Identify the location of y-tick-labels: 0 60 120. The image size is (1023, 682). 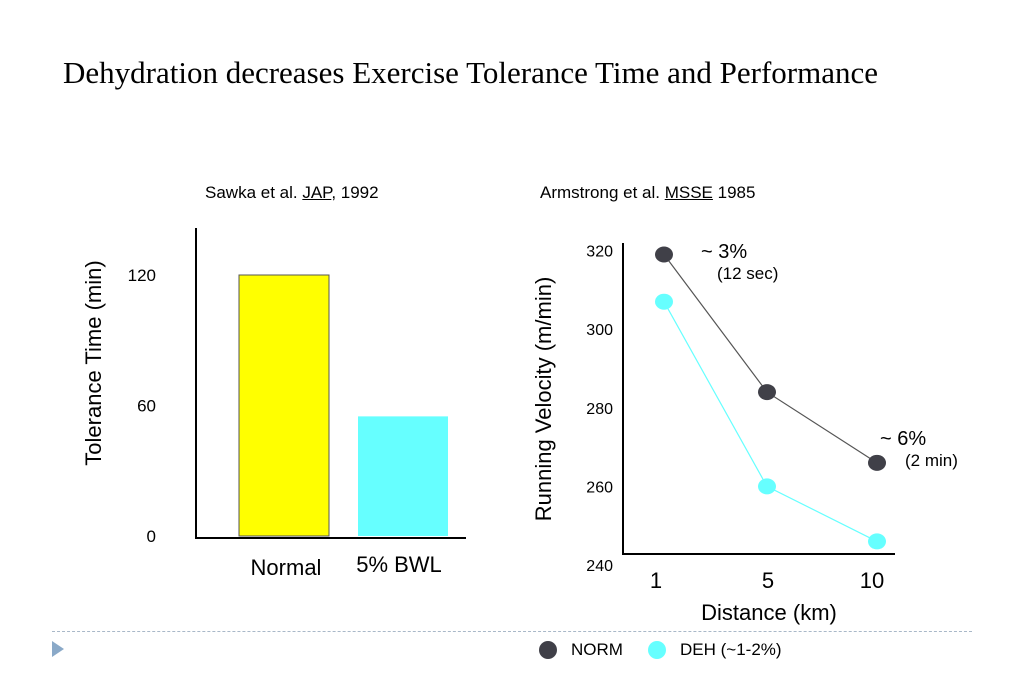
(142, 406).